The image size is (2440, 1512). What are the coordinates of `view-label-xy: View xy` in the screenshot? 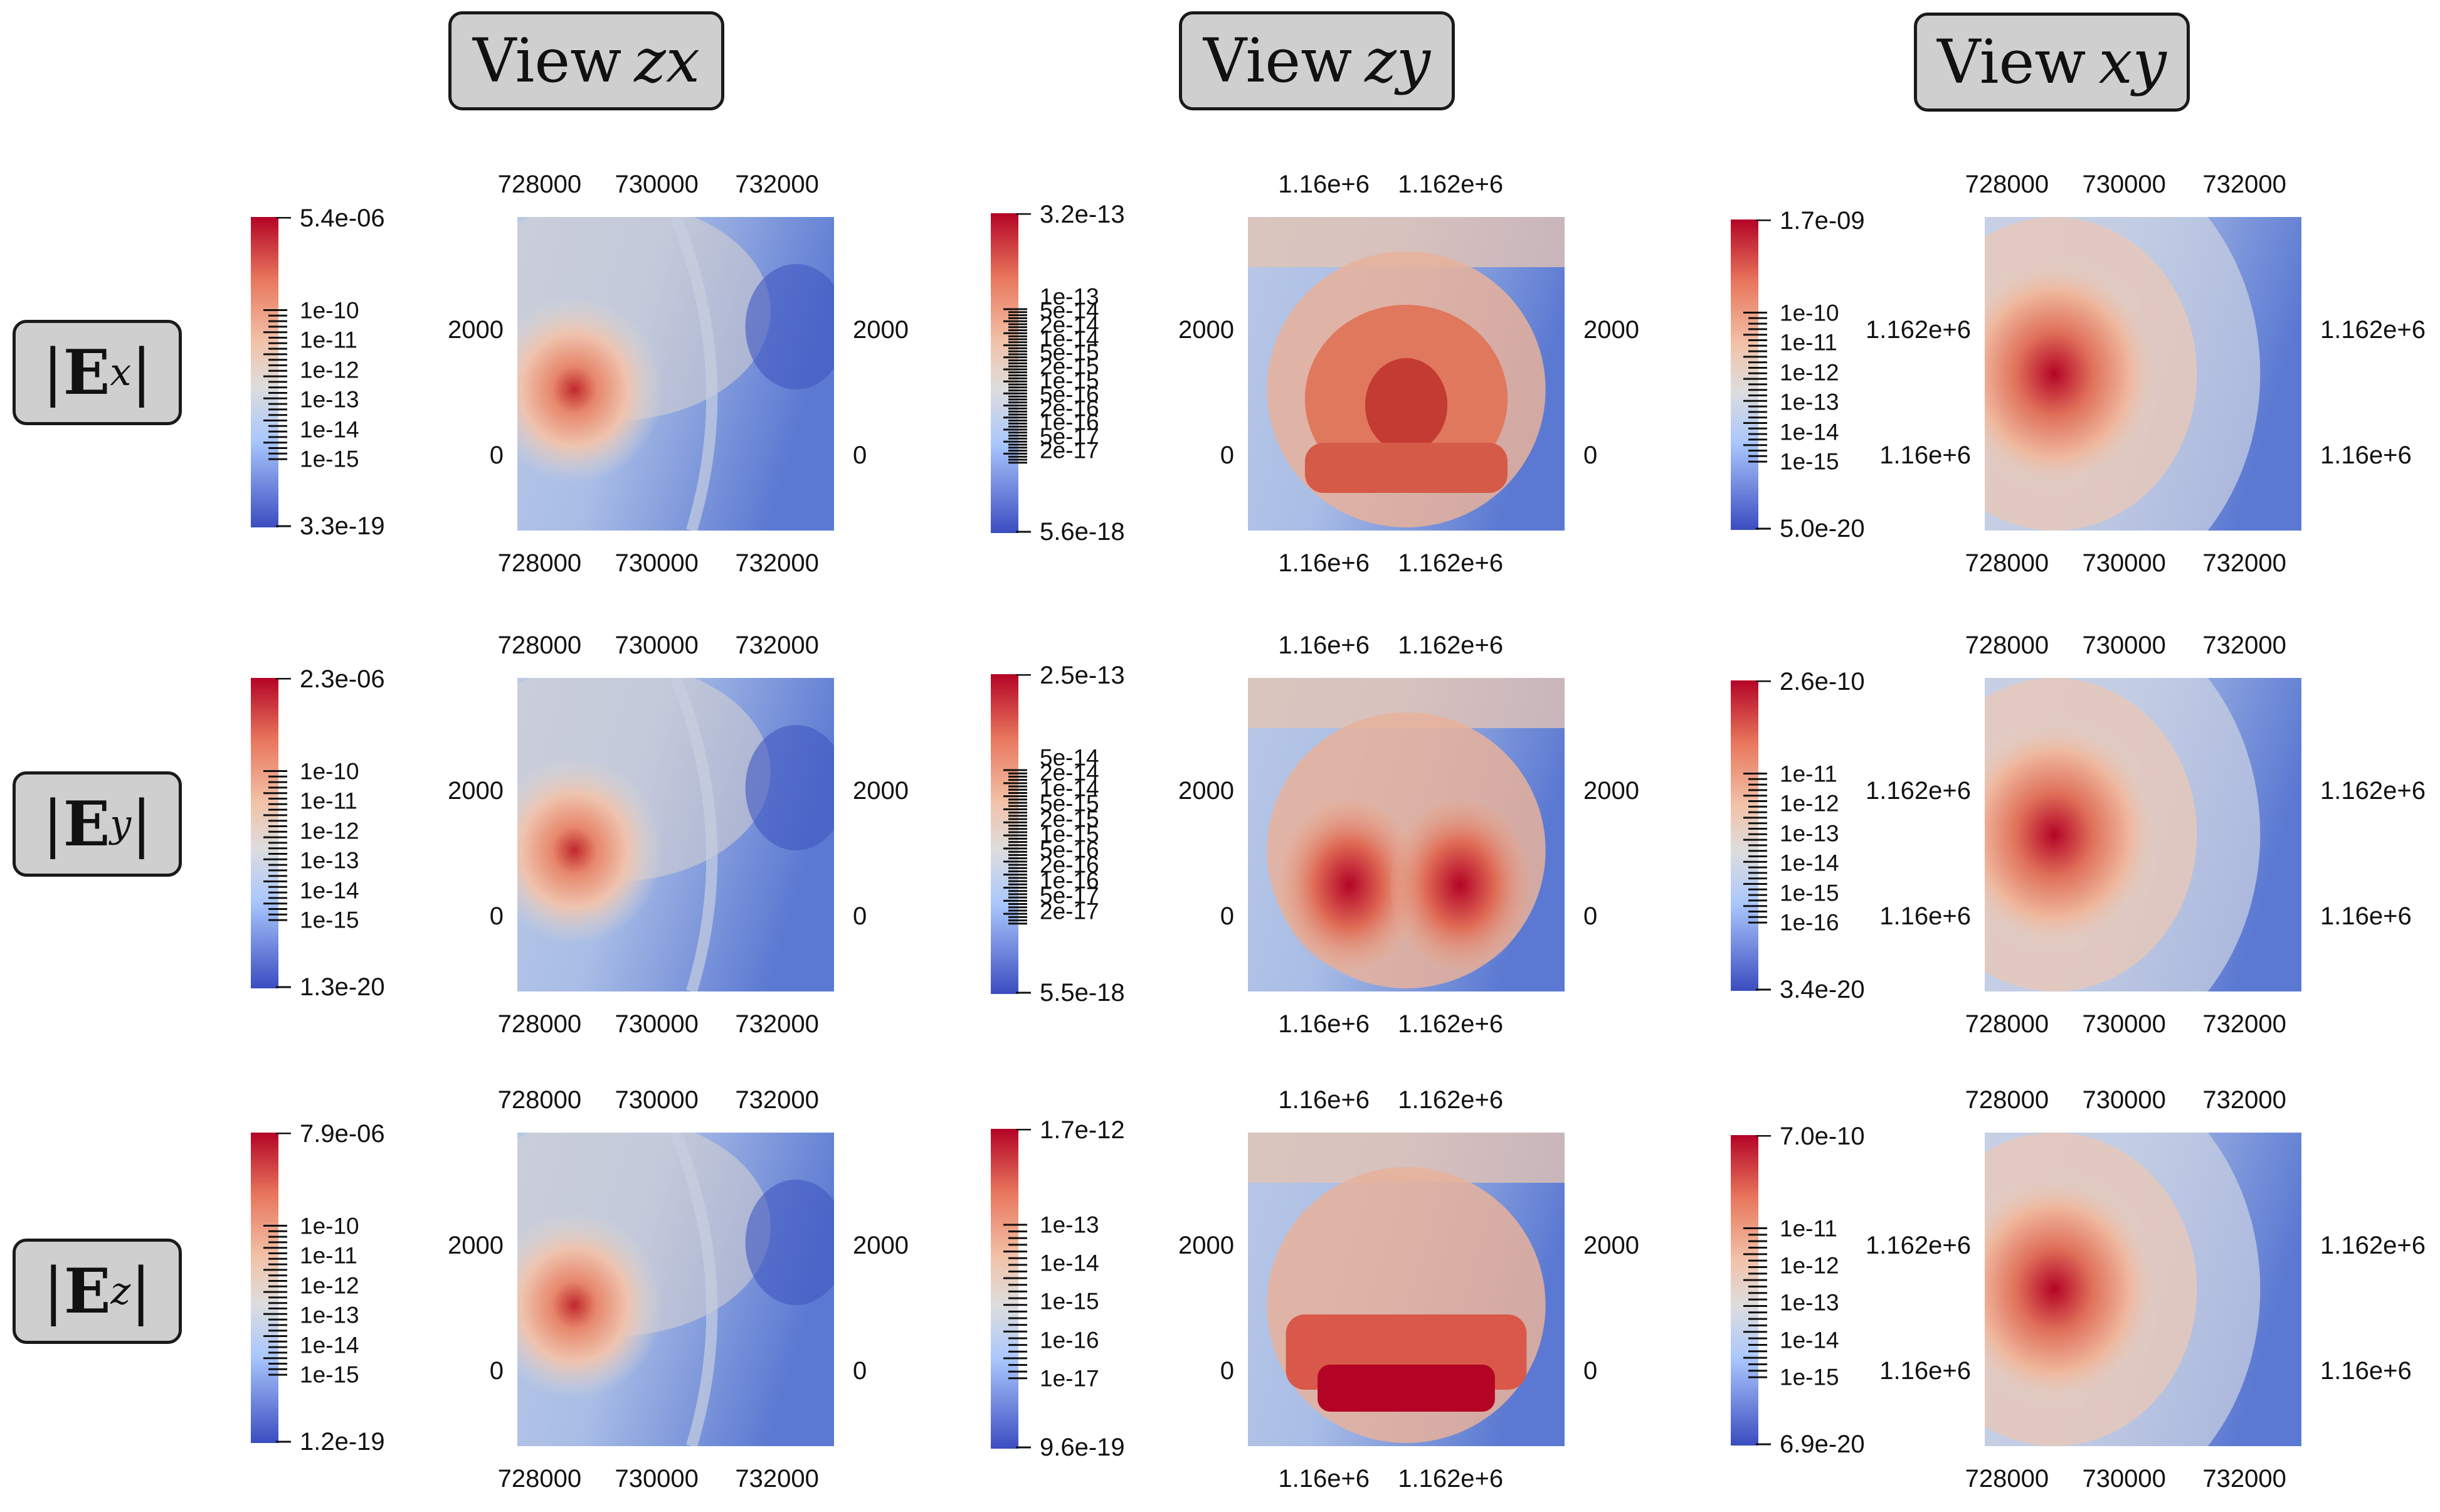 It's located at (2052, 62).